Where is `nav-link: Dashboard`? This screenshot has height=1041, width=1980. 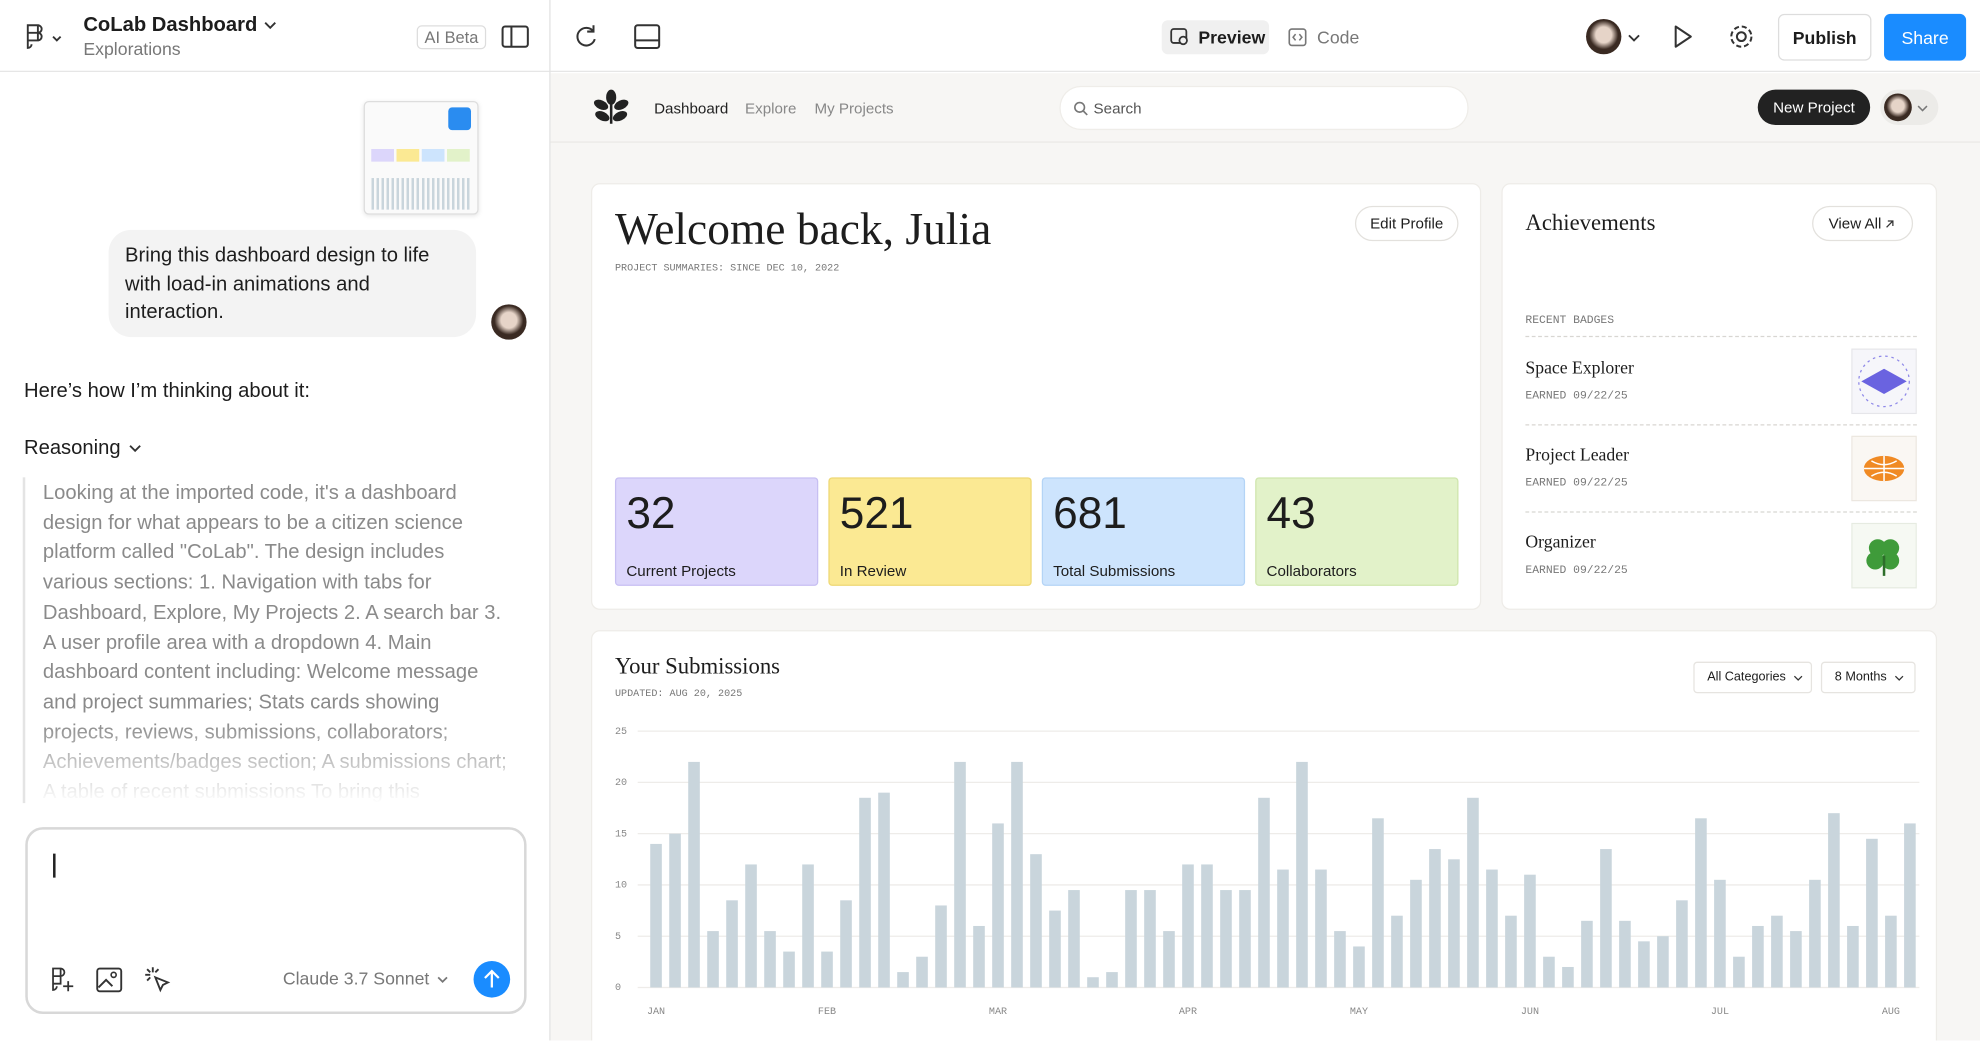 nav-link: Dashboard is located at coordinates (691, 108).